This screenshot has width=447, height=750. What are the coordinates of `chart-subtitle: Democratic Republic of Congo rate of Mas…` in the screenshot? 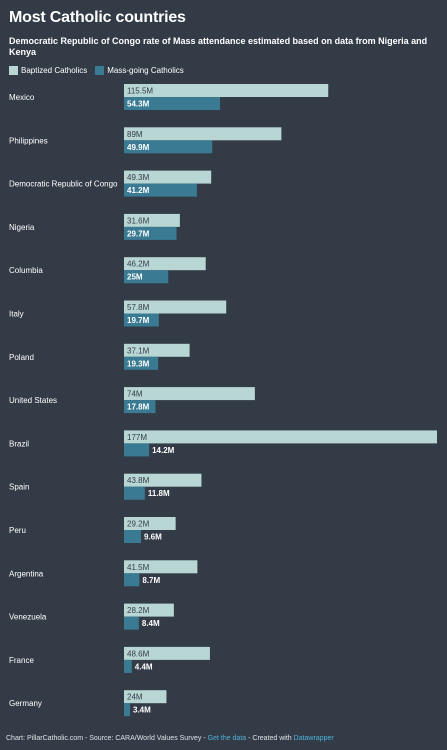 It's located at (218, 46).